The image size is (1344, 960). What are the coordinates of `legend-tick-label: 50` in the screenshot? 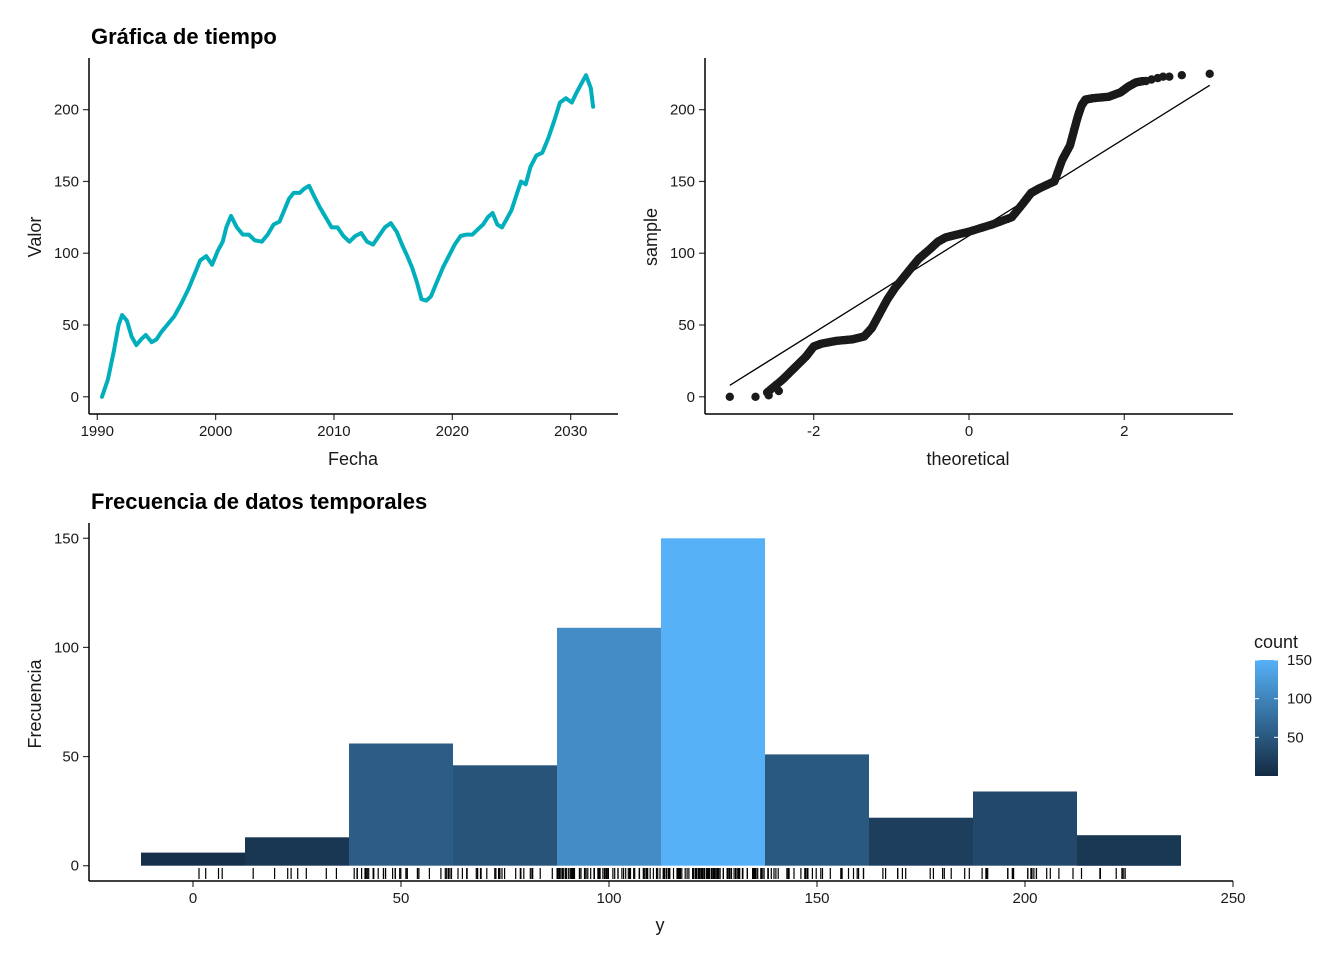 It's located at (1295, 737).